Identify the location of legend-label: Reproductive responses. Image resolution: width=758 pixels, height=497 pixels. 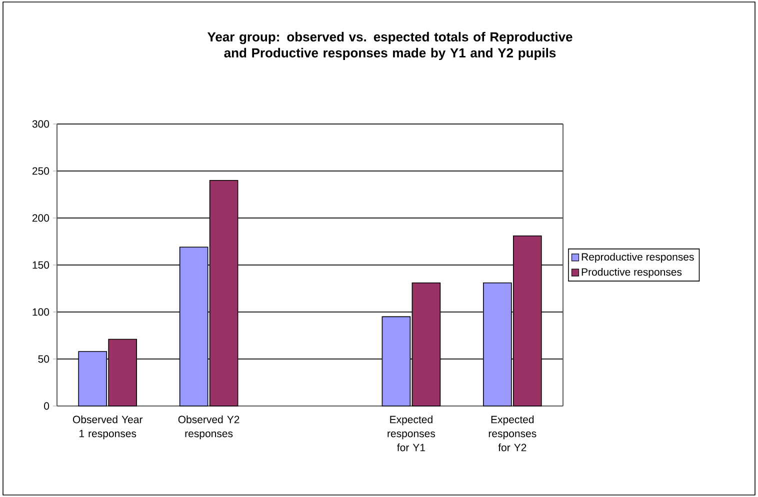
(638, 257).